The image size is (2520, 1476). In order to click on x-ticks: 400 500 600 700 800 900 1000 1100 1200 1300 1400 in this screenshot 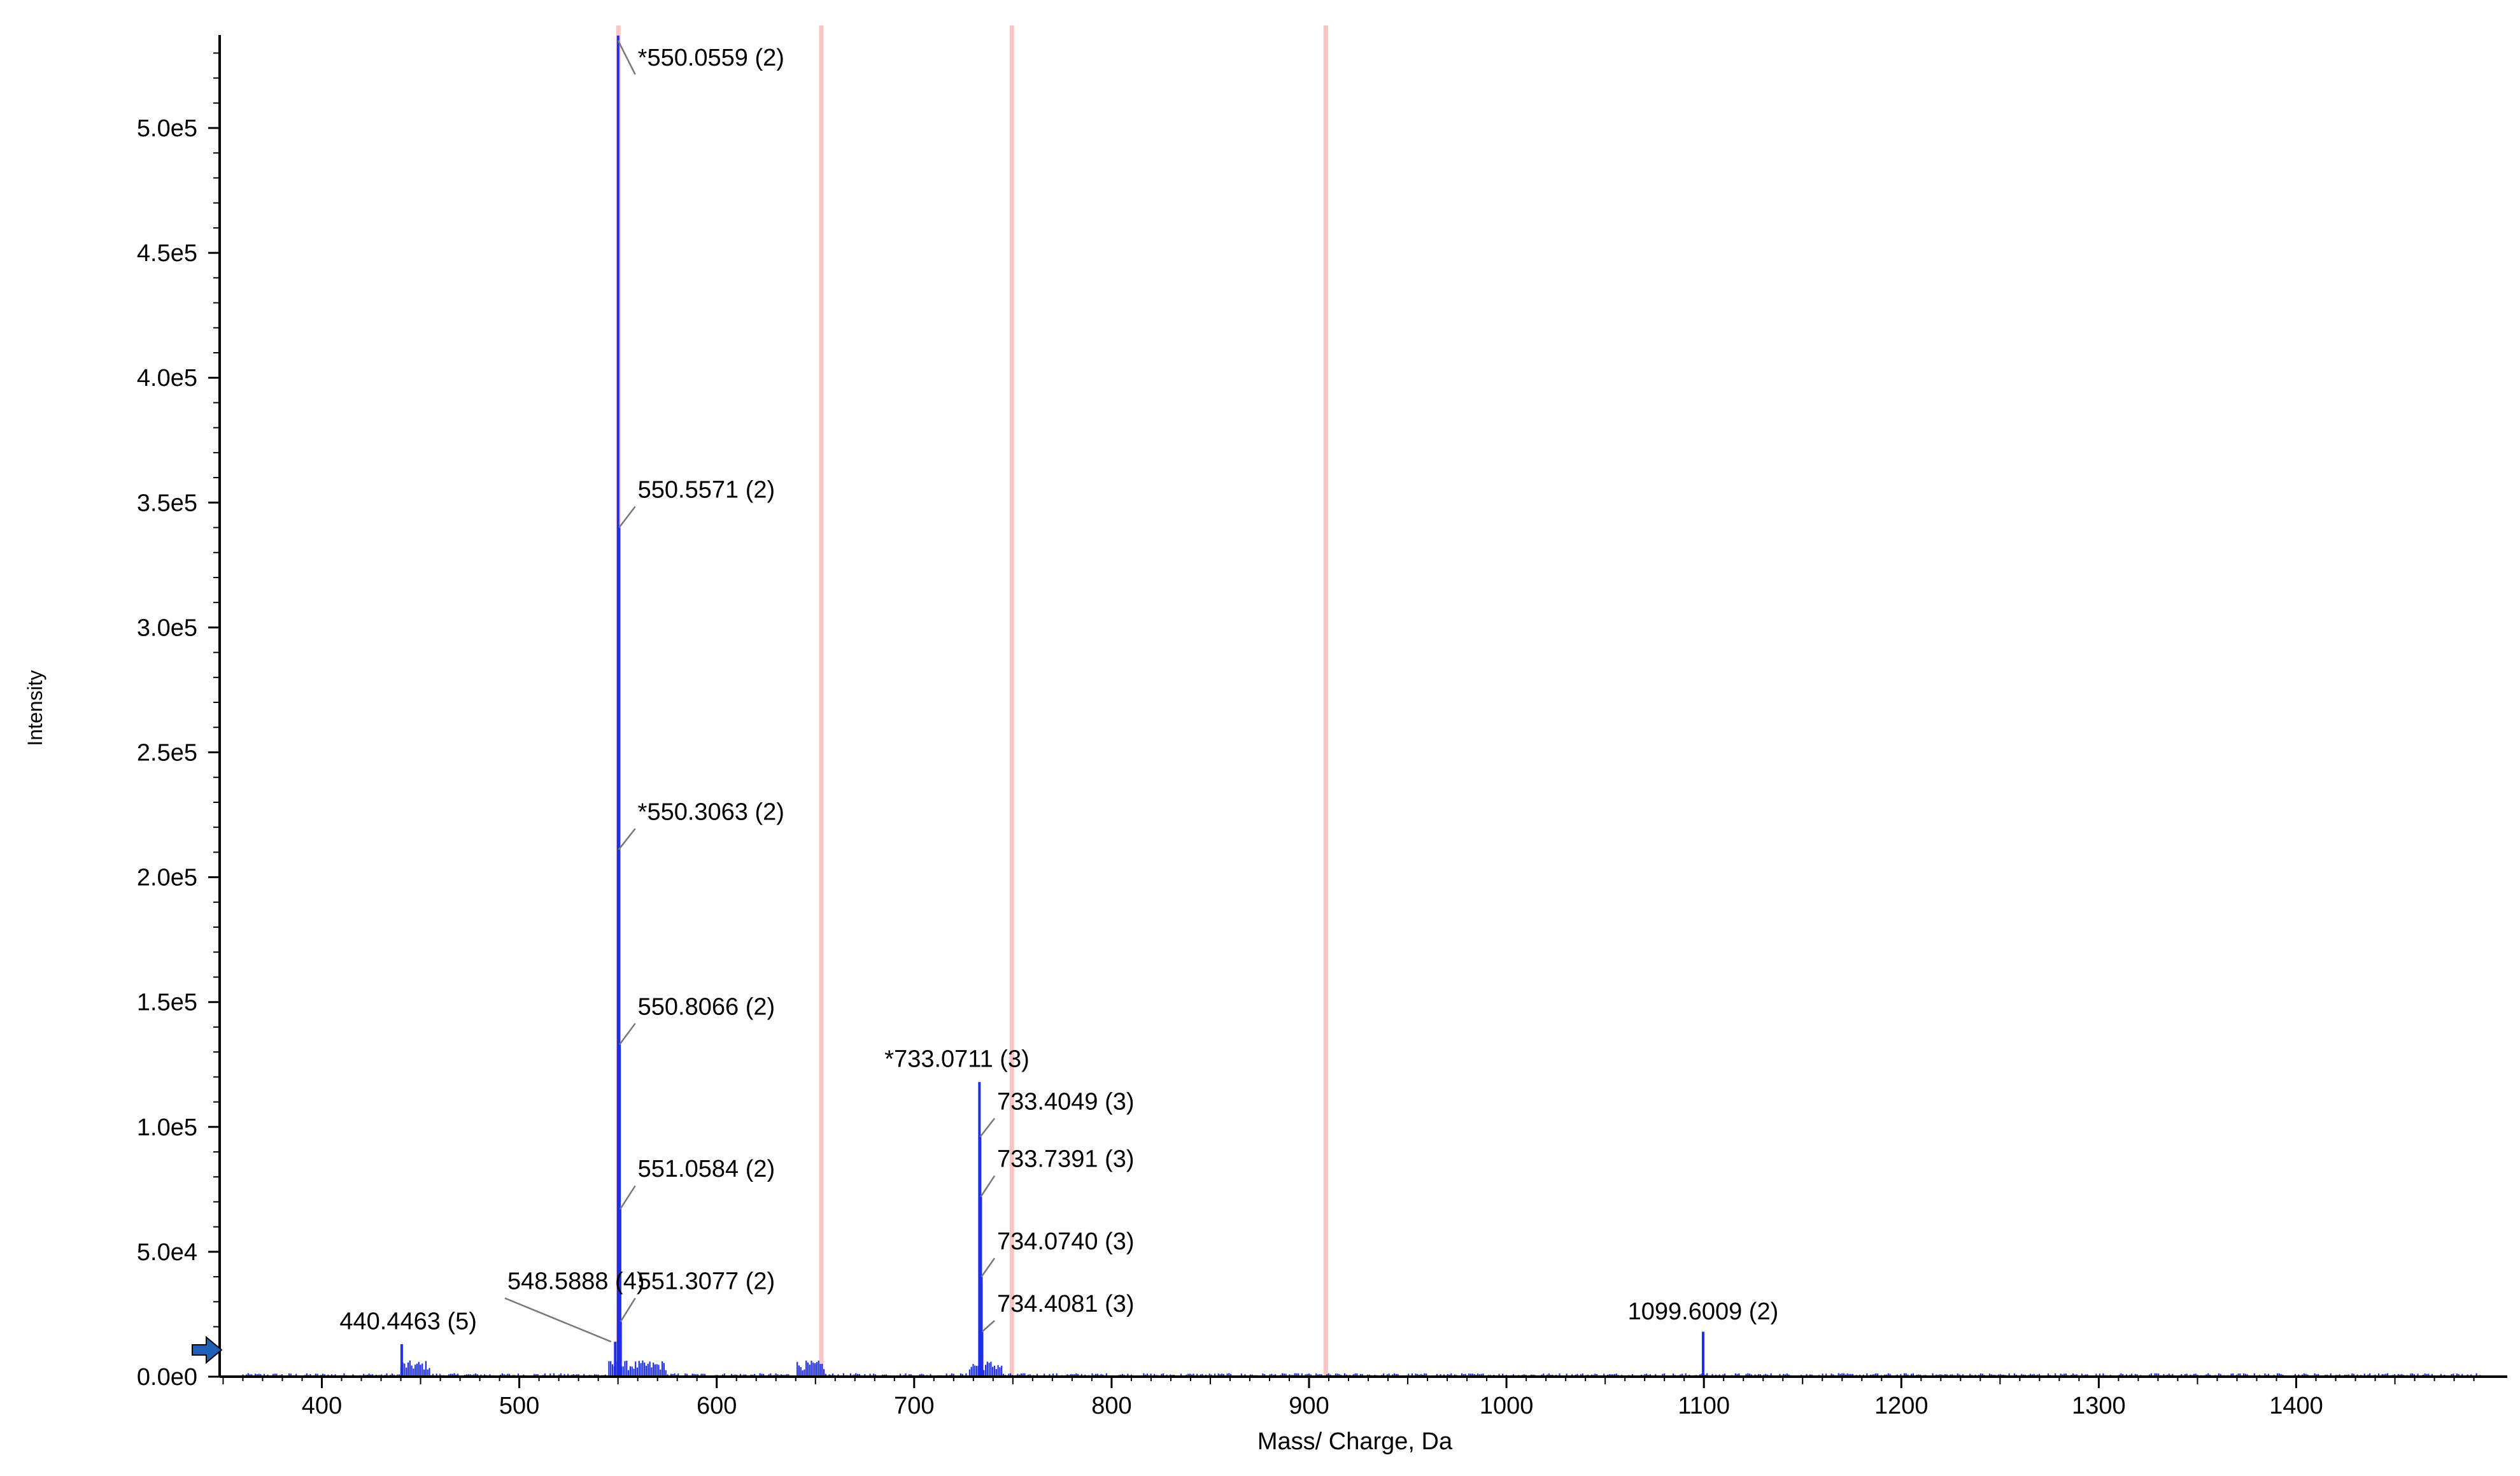, I will do `click(1348, 1398)`.